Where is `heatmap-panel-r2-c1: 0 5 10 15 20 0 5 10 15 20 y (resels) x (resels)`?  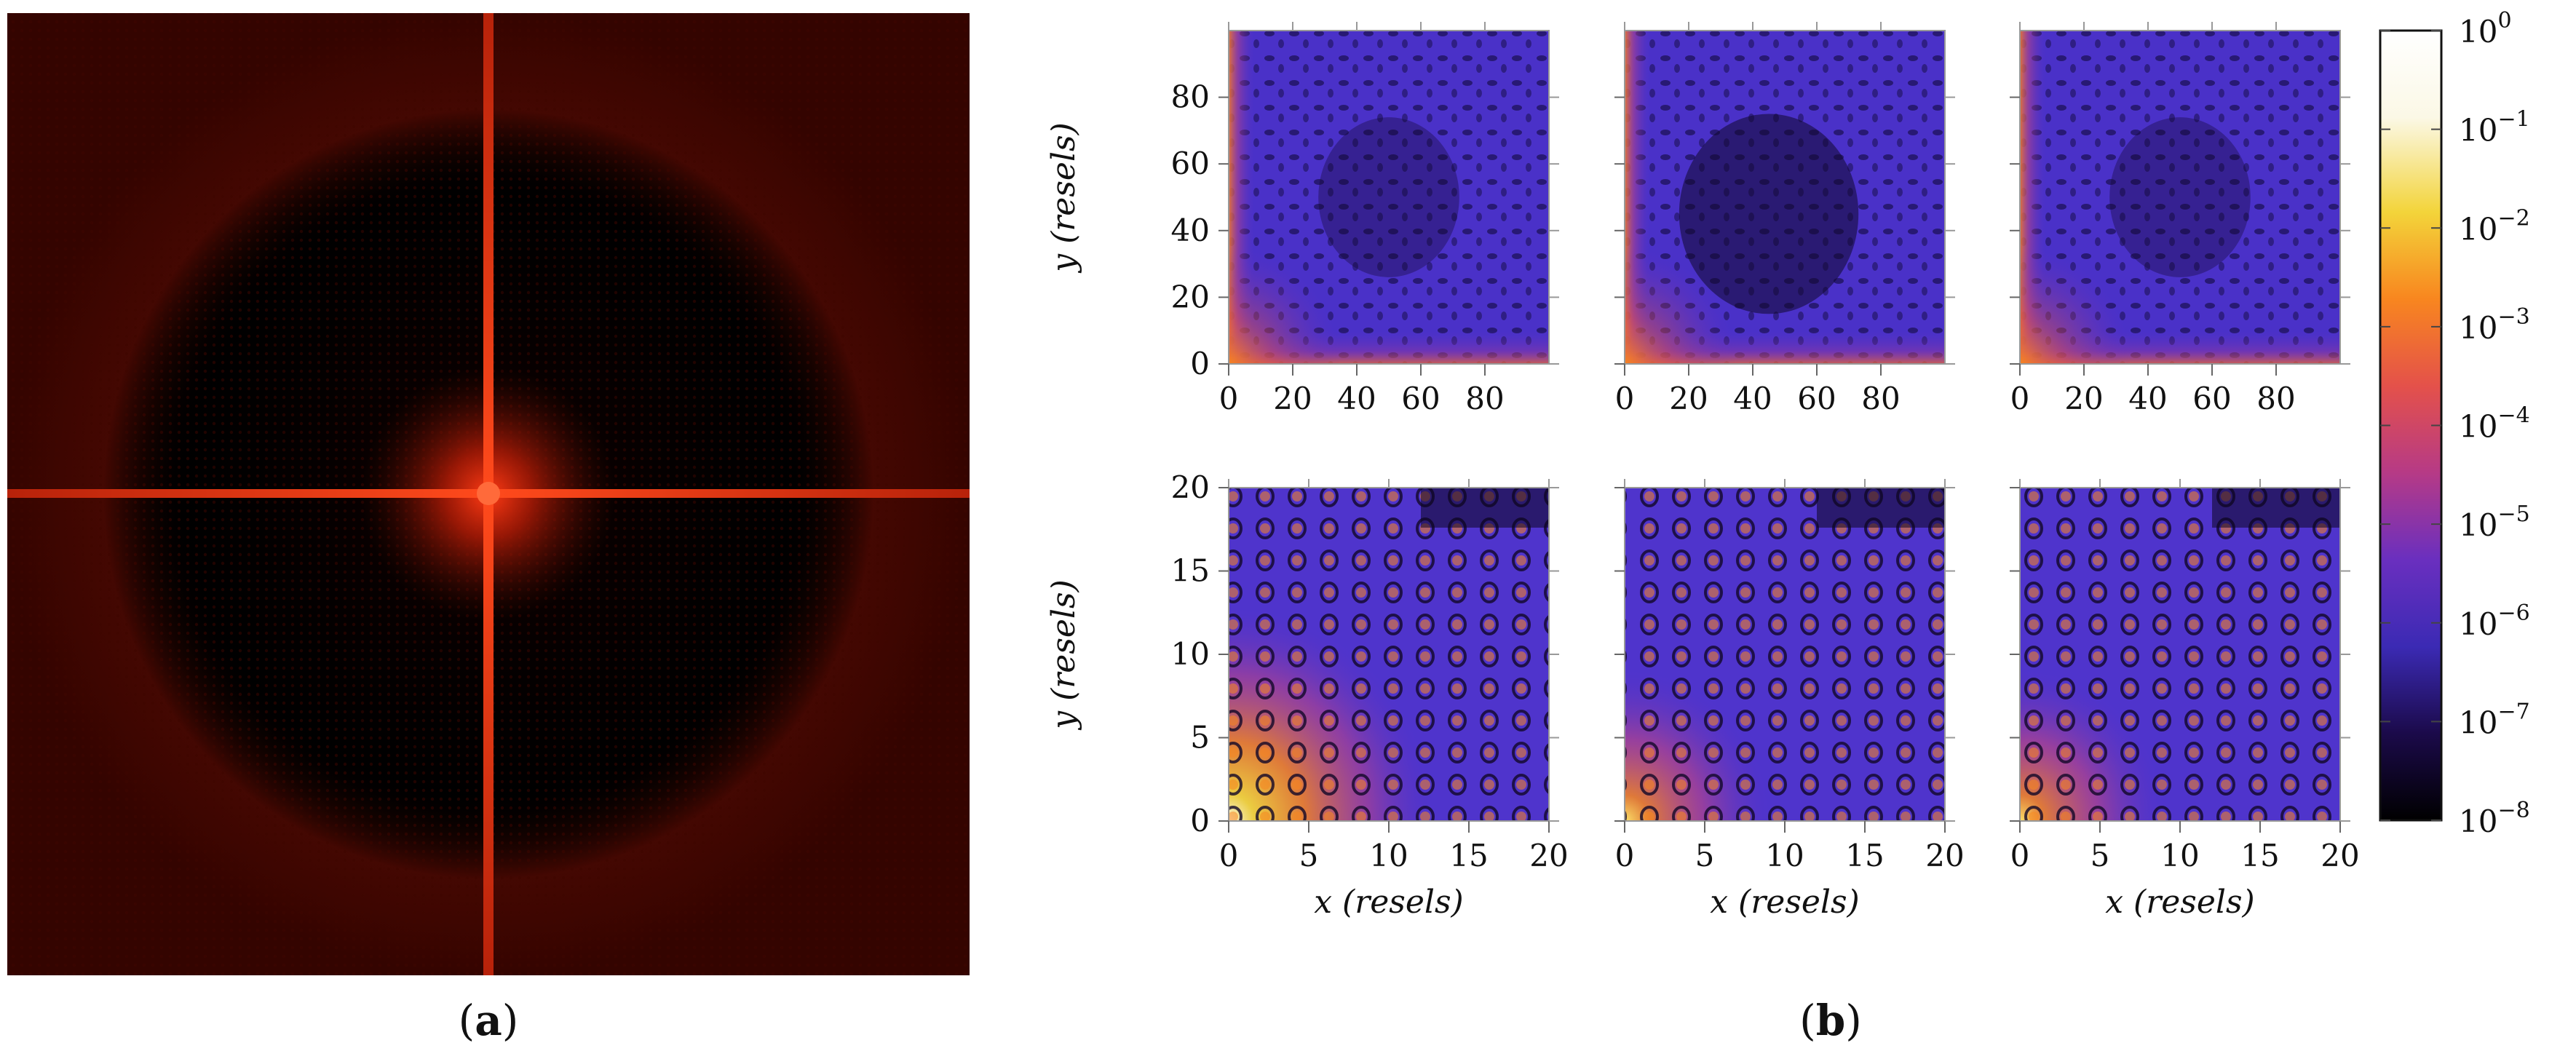
heatmap-panel-r2-c1: 0 5 10 15 20 0 5 10 15 20 y (resels) x (resels) is located at coordinates (1307, 695).